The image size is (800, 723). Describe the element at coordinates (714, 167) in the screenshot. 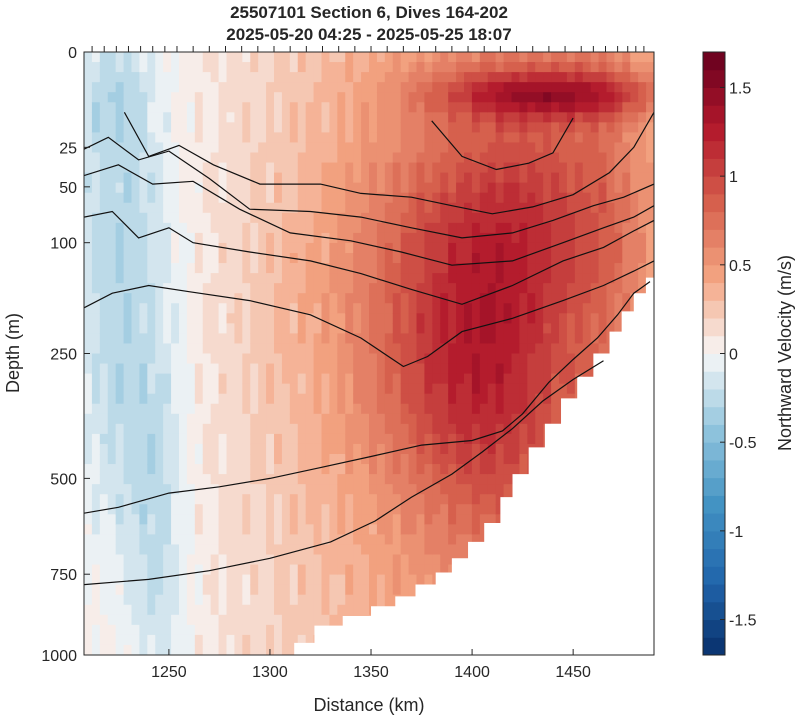

I see `colorbar-segment` at that location.